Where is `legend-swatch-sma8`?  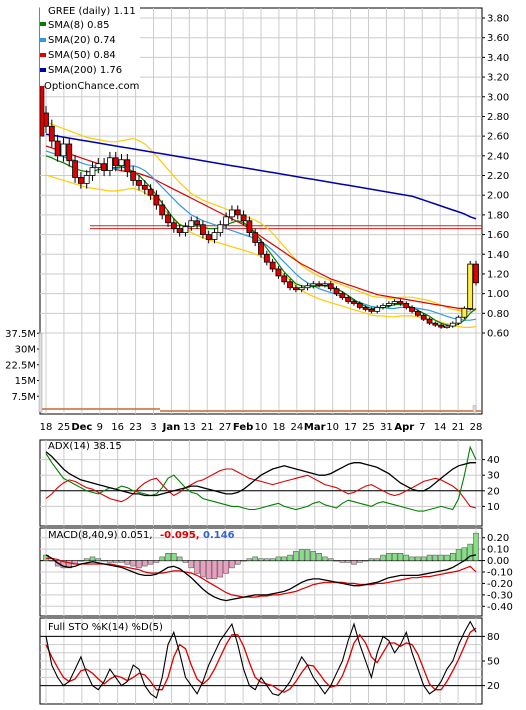
legend-swatch-sma8 is located at coordinates (43, 24).